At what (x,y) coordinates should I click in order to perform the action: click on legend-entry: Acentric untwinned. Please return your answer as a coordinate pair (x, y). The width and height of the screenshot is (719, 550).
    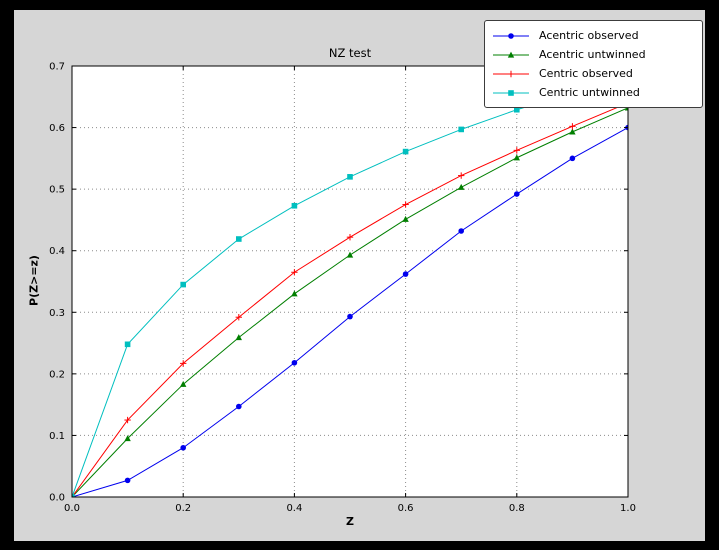
    Looking at the image, I should click on (593, 54).